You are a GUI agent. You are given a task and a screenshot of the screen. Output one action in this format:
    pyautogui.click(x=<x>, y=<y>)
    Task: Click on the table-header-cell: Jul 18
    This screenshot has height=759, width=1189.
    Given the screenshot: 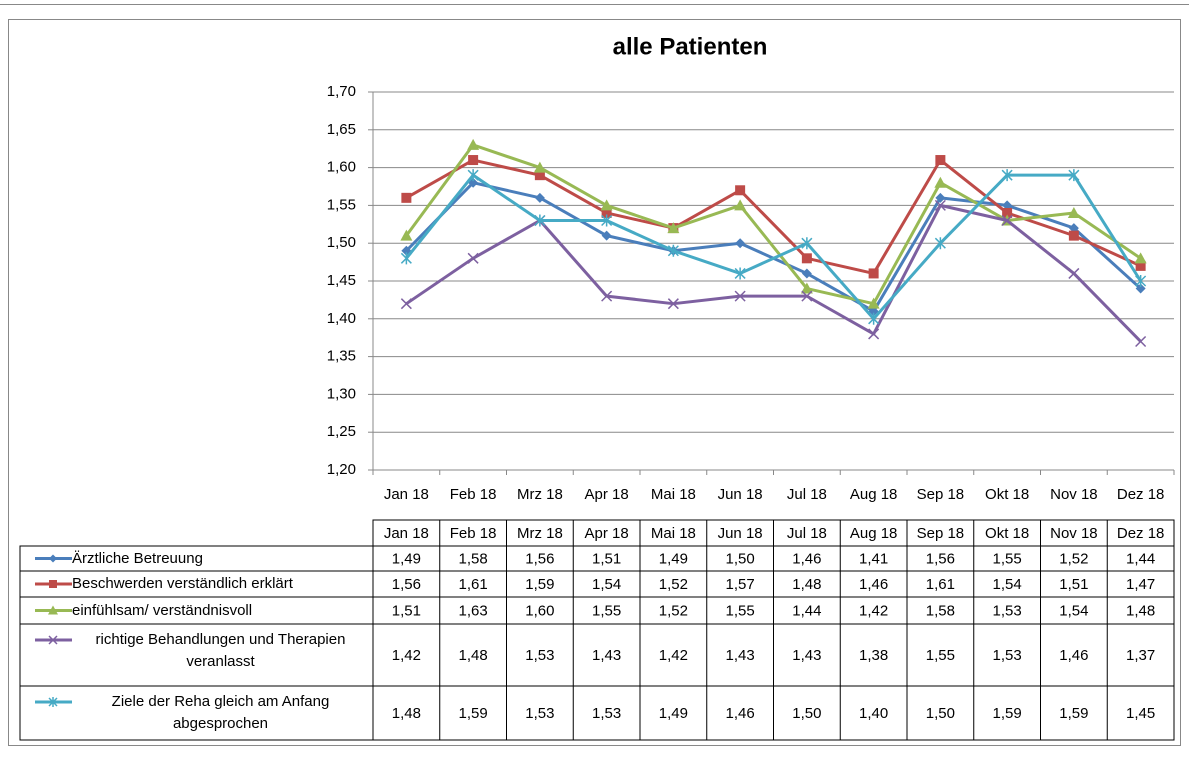 What is the action you would take?
    pyautogui.click(x=807, y=533)
    